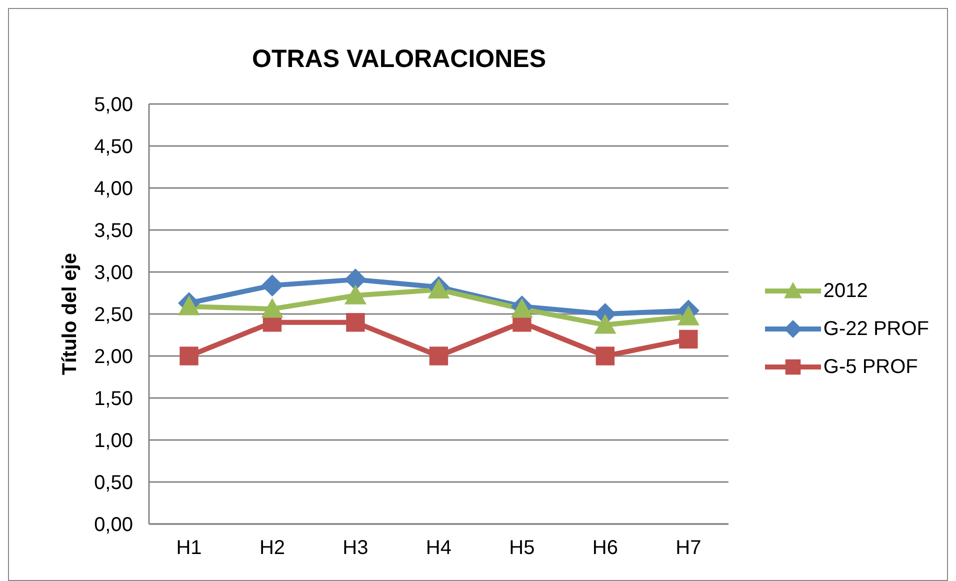  What do you see at coordinates (522, 548) in the screenshot?
I see `x-tick-label: H5` at bounding box center [522, 548].